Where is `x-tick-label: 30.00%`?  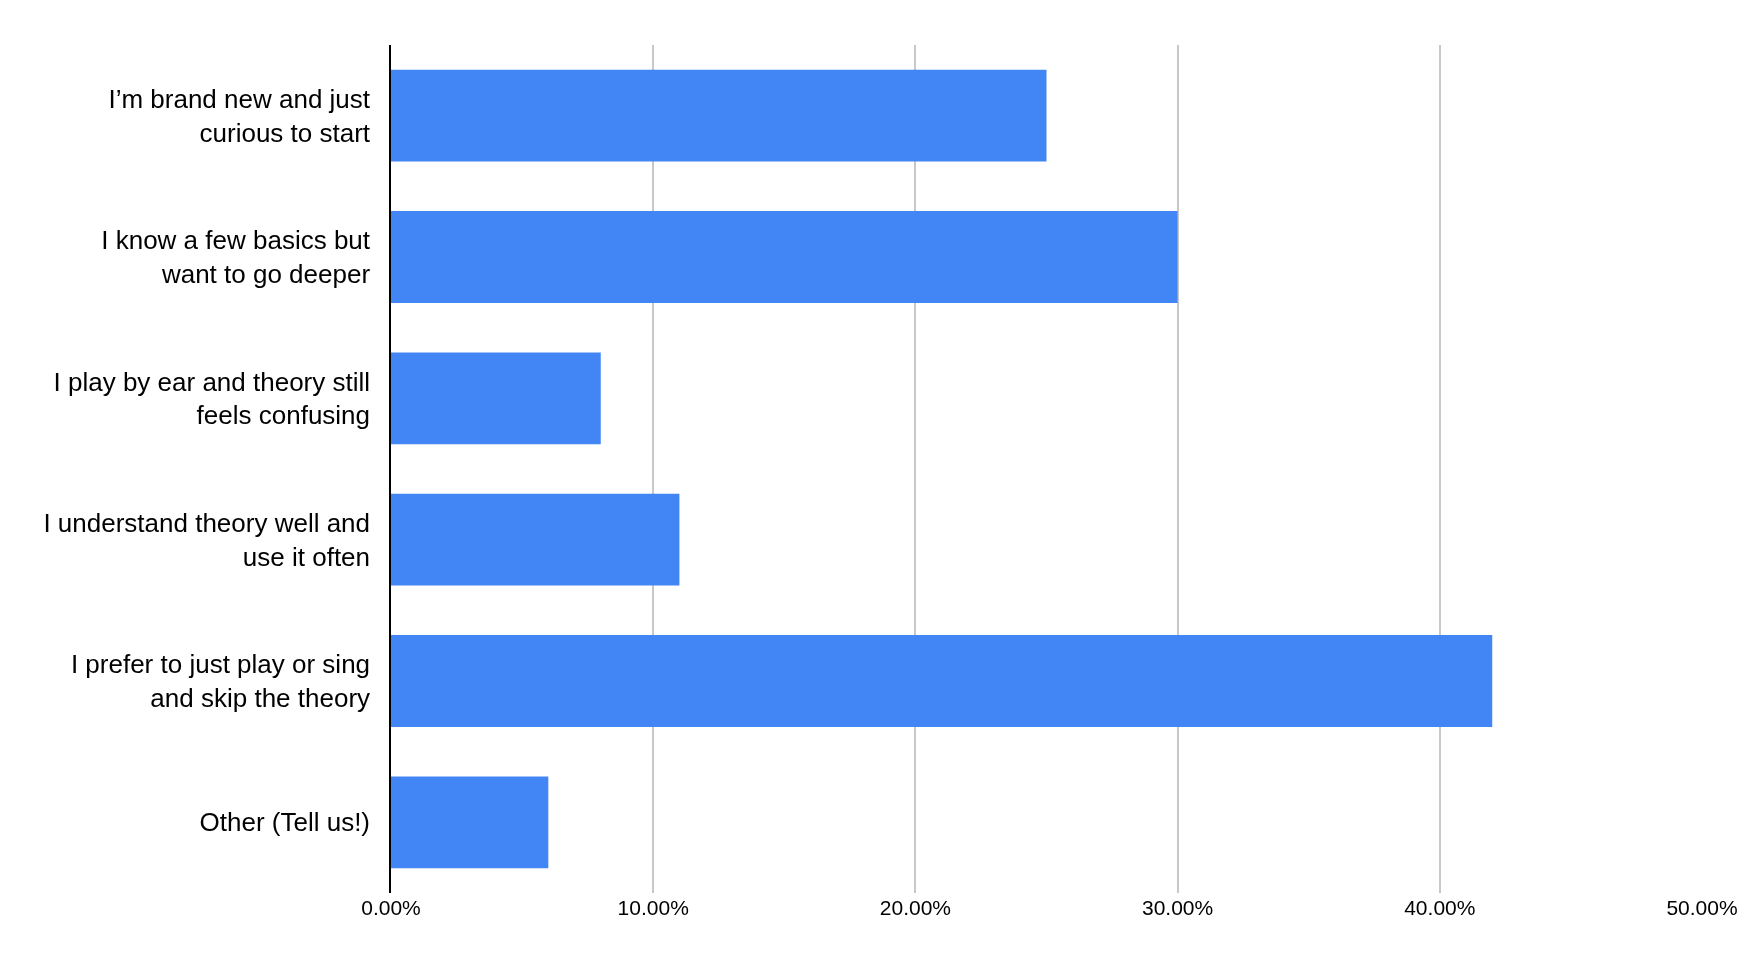
x-tick-label: 30.00% is located at coordinates (1177, 907).